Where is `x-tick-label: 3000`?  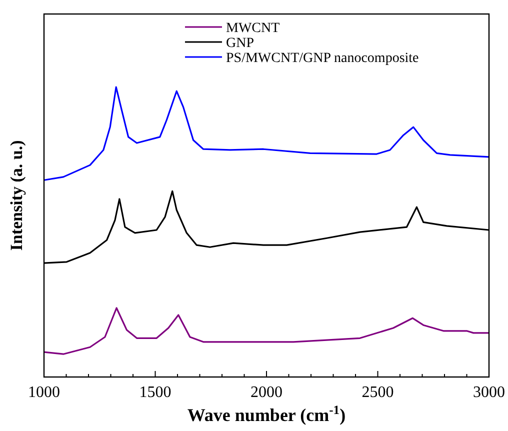
x-tick-label: 3000 is located at coordinates (489, 392).